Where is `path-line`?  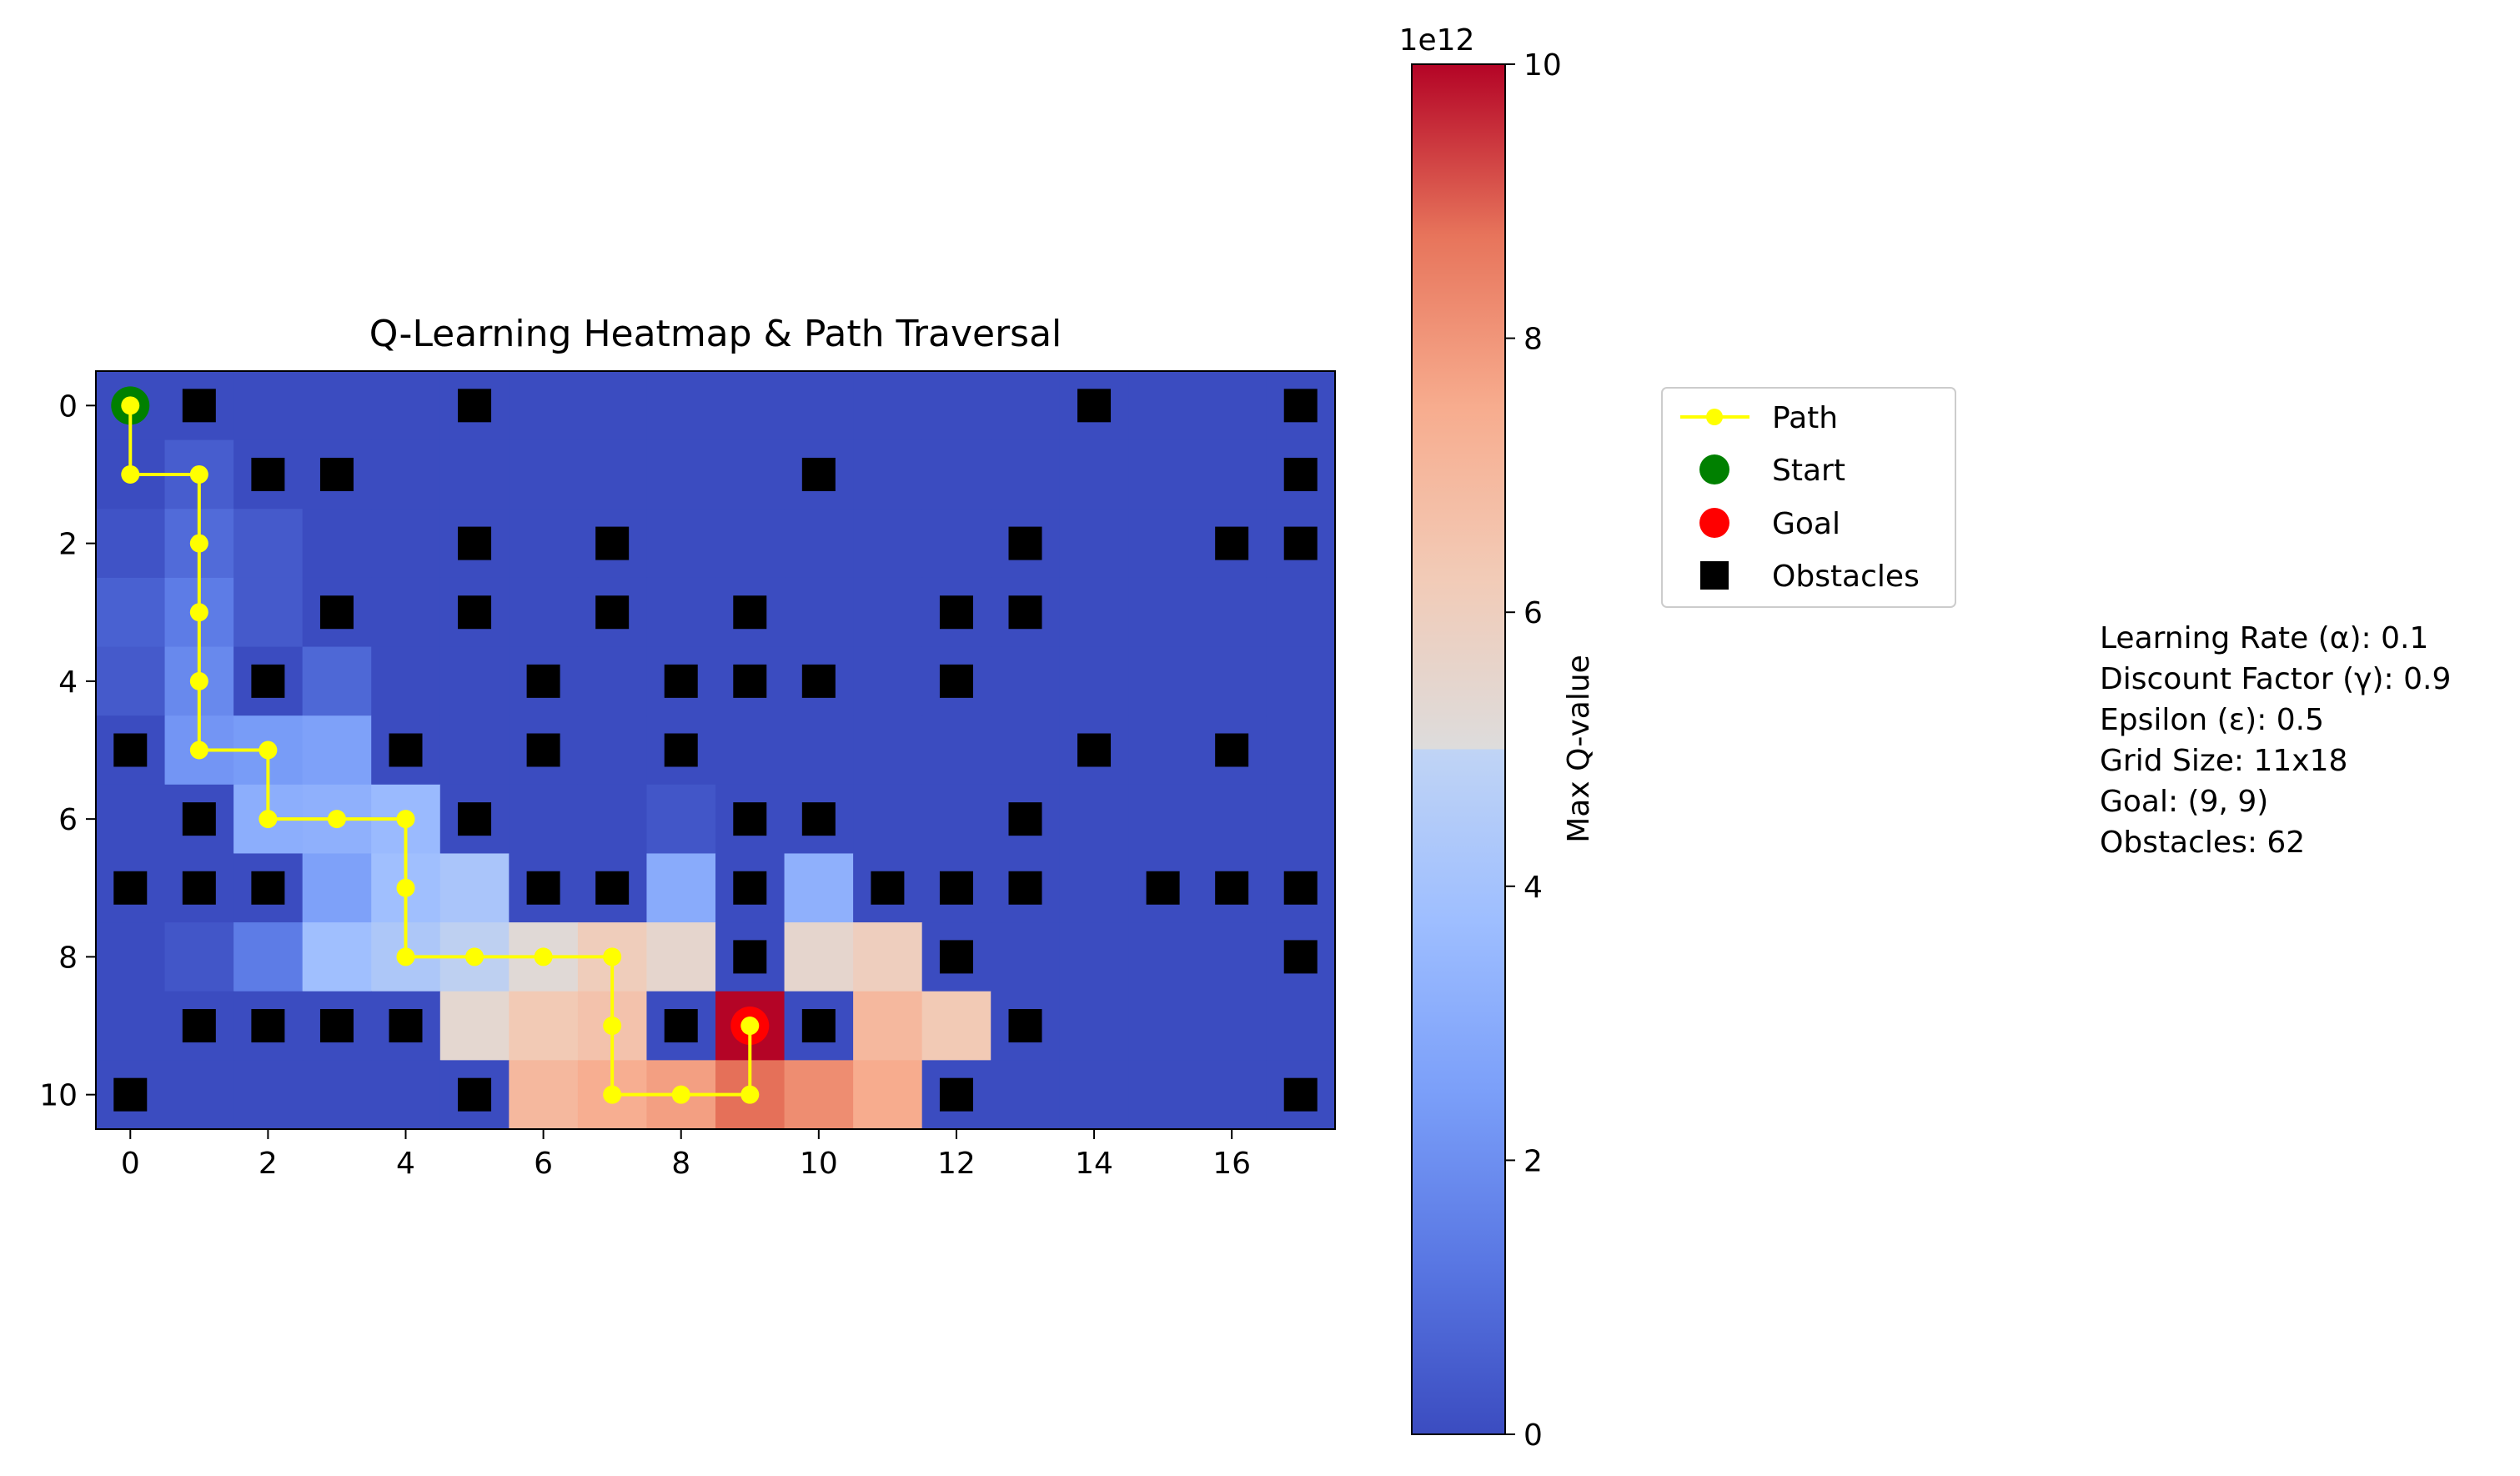 path-line is located at coordinates (440, 745).